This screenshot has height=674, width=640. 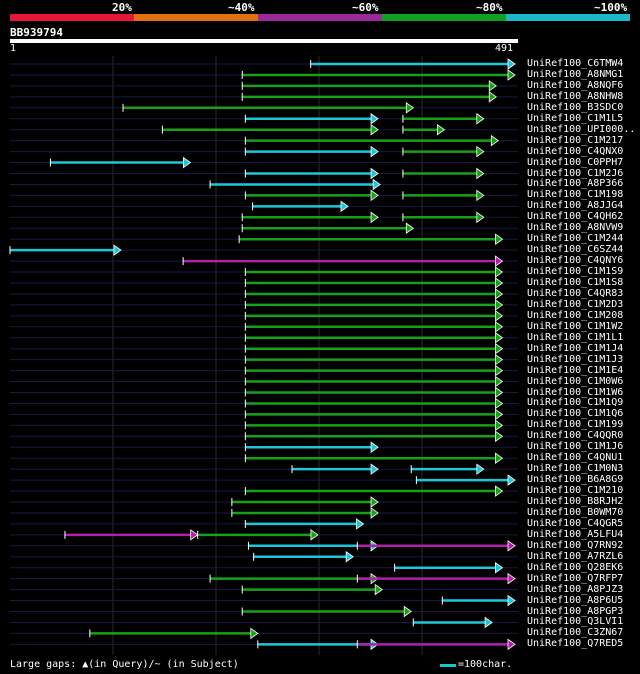 What do you see at coordinates (575, 578) in the screenshot?
I see `hit-label: UniRef100_Q7RFP7` at bounding box center [575, 578].